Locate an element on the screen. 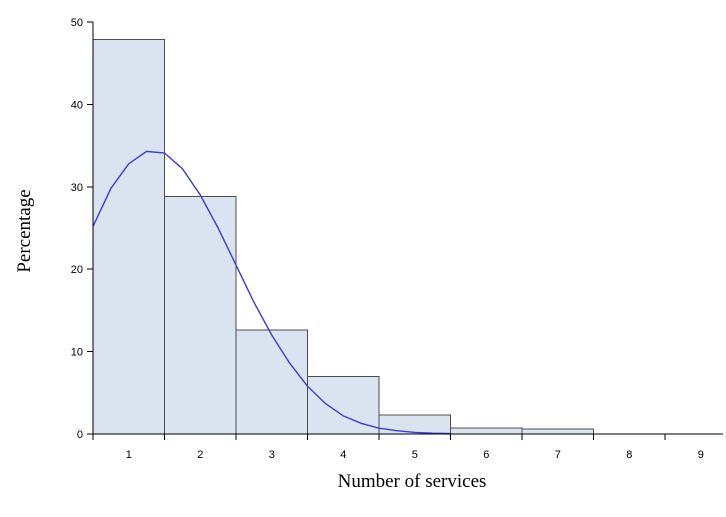  x-tick-label-6: 6 is located at coordinates (486, 455).